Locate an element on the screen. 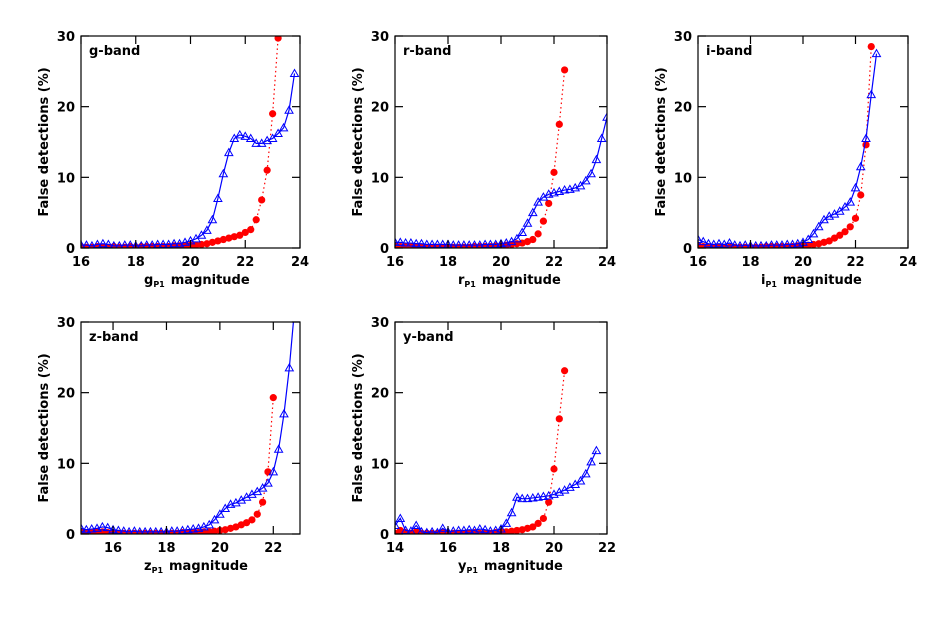 This screenshot has width=934, height=620. y-tick-label: 30 is located at coordinates (66, 323).